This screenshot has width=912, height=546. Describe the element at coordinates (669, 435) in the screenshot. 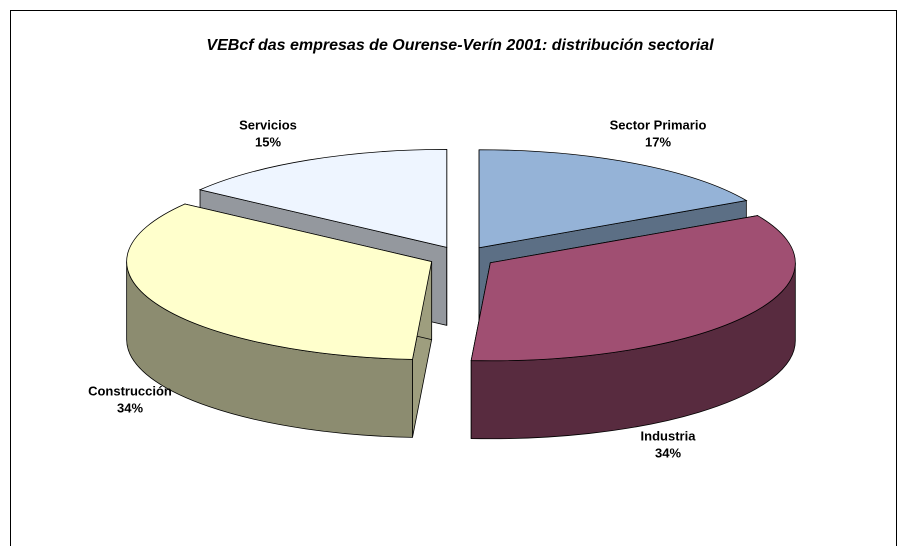

I see `slice-label: Industria` at that location.